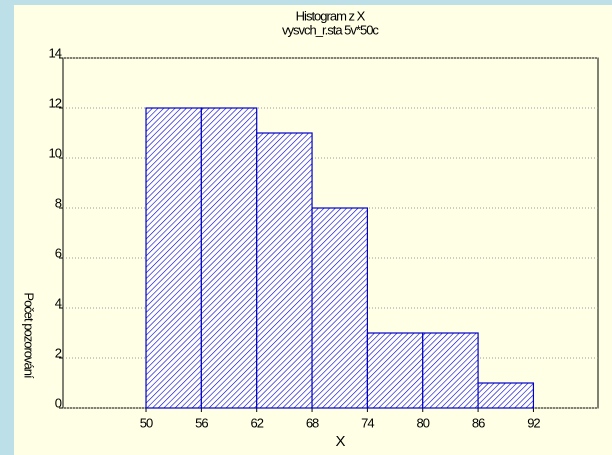  Describe the element at coordinates (312, 422) in the screenshot. I see `x-tick-label: 68` at that location.